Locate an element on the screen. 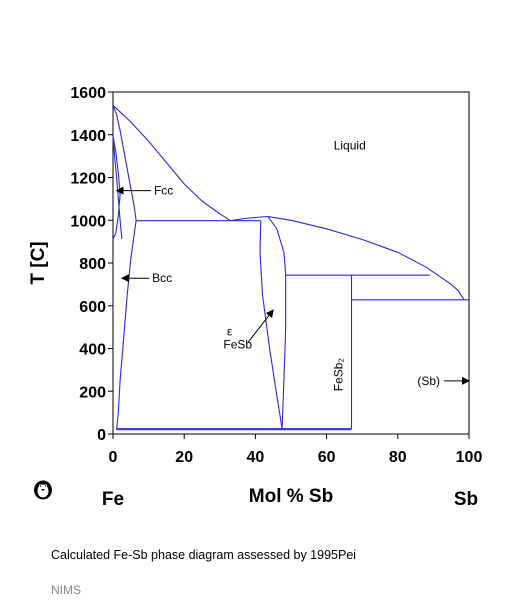 Image resolution: width=520 pixels, height=604 pixels. annotation-label: ε is located at coordinates (230, 332).